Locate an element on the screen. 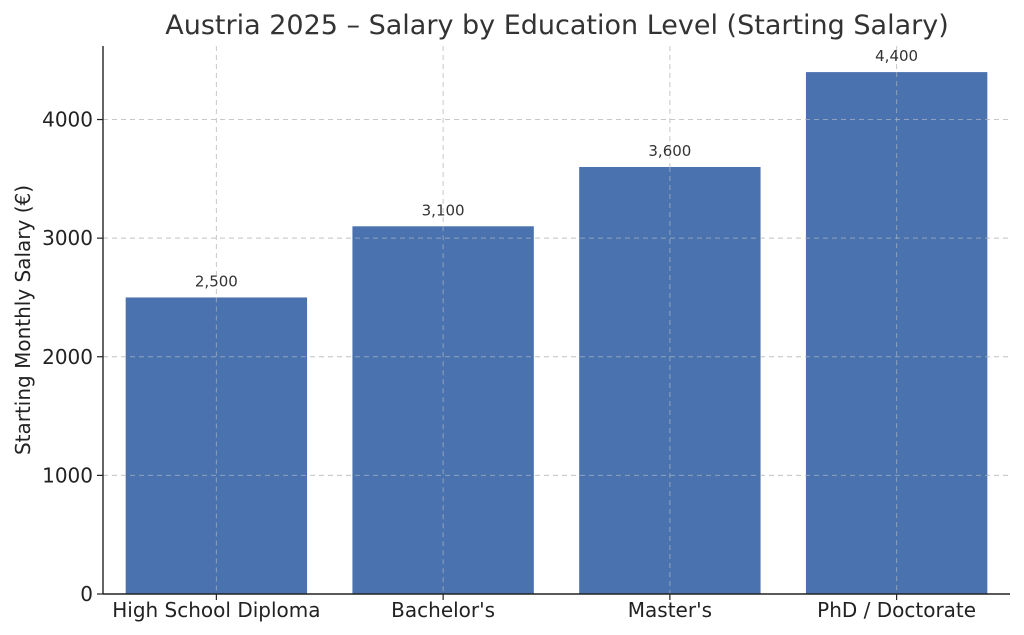  data-label: 4,400 is located at coordinates (896, 56).